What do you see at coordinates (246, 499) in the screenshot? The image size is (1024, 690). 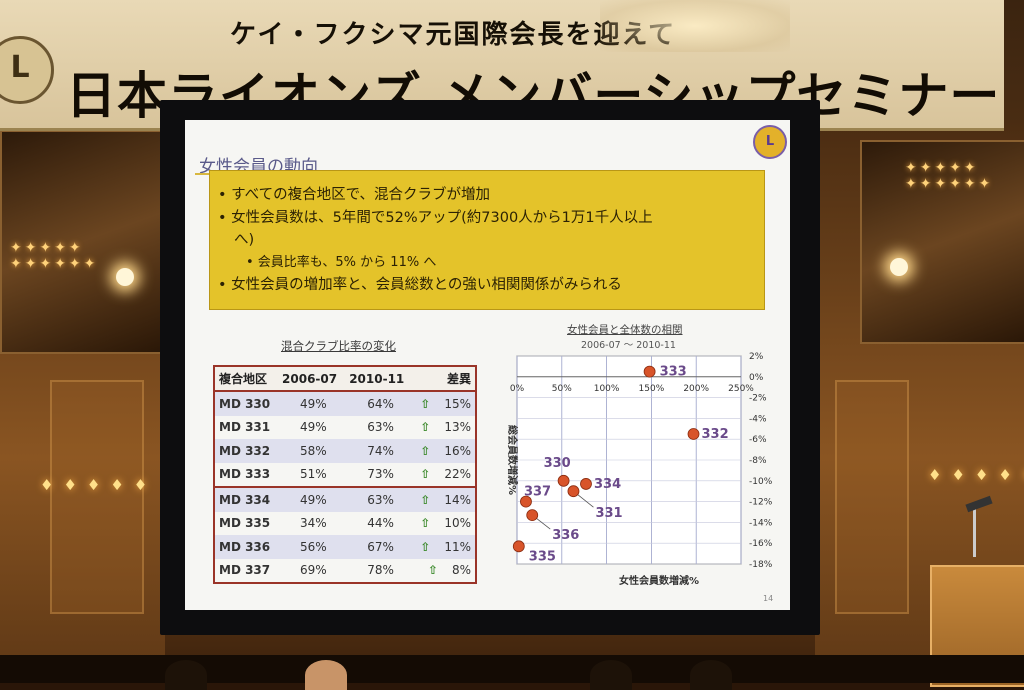 I see `district-cell: MD 334` at bounding box center [246, 499].